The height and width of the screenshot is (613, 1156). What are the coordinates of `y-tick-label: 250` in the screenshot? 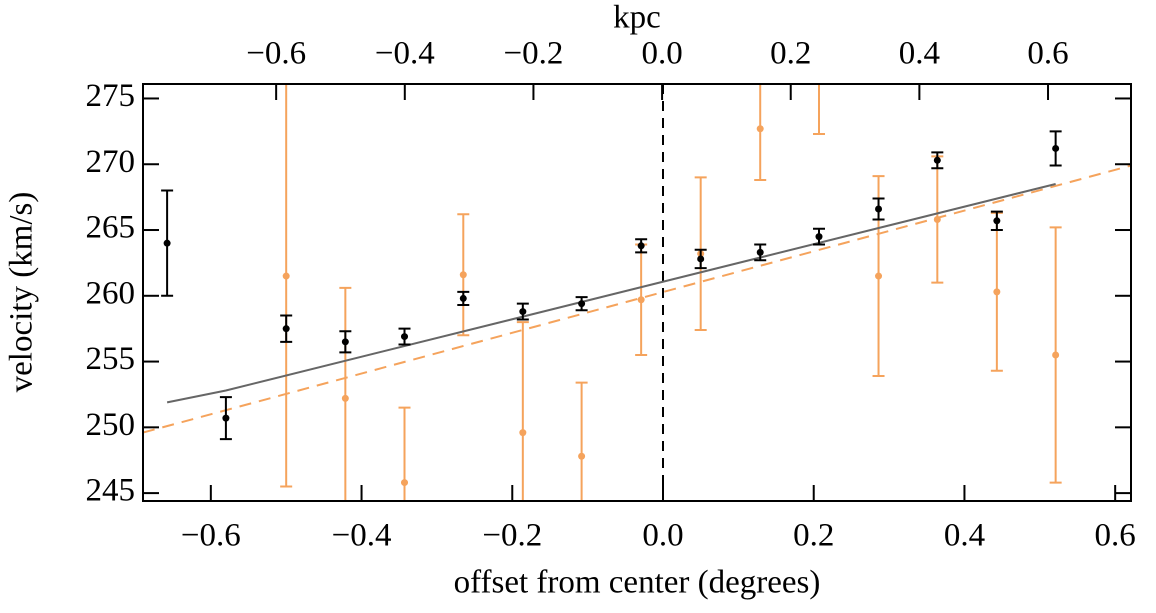 It's located at (111, 425).